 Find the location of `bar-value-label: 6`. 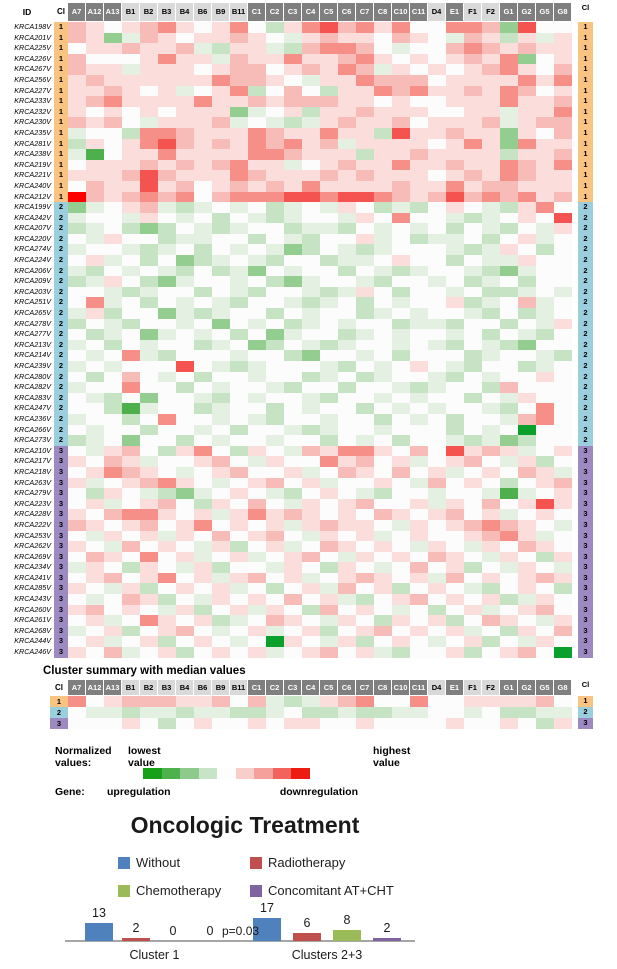

bar-value-label: 6 is located at coordinates (307, 923).